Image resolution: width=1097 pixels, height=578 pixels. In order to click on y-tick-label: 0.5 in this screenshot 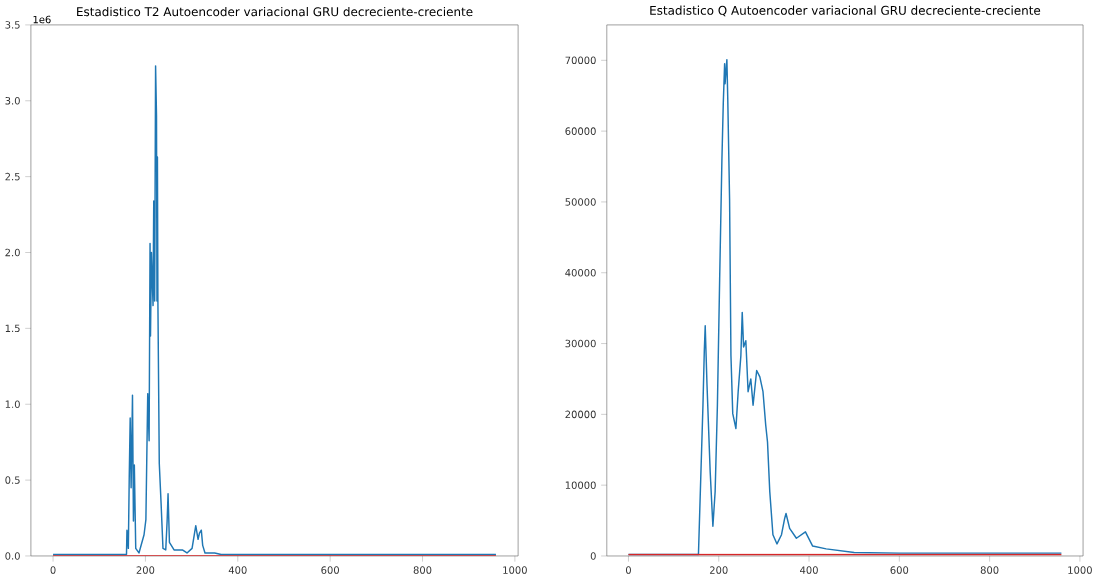, I will do `click(12, 480)`.